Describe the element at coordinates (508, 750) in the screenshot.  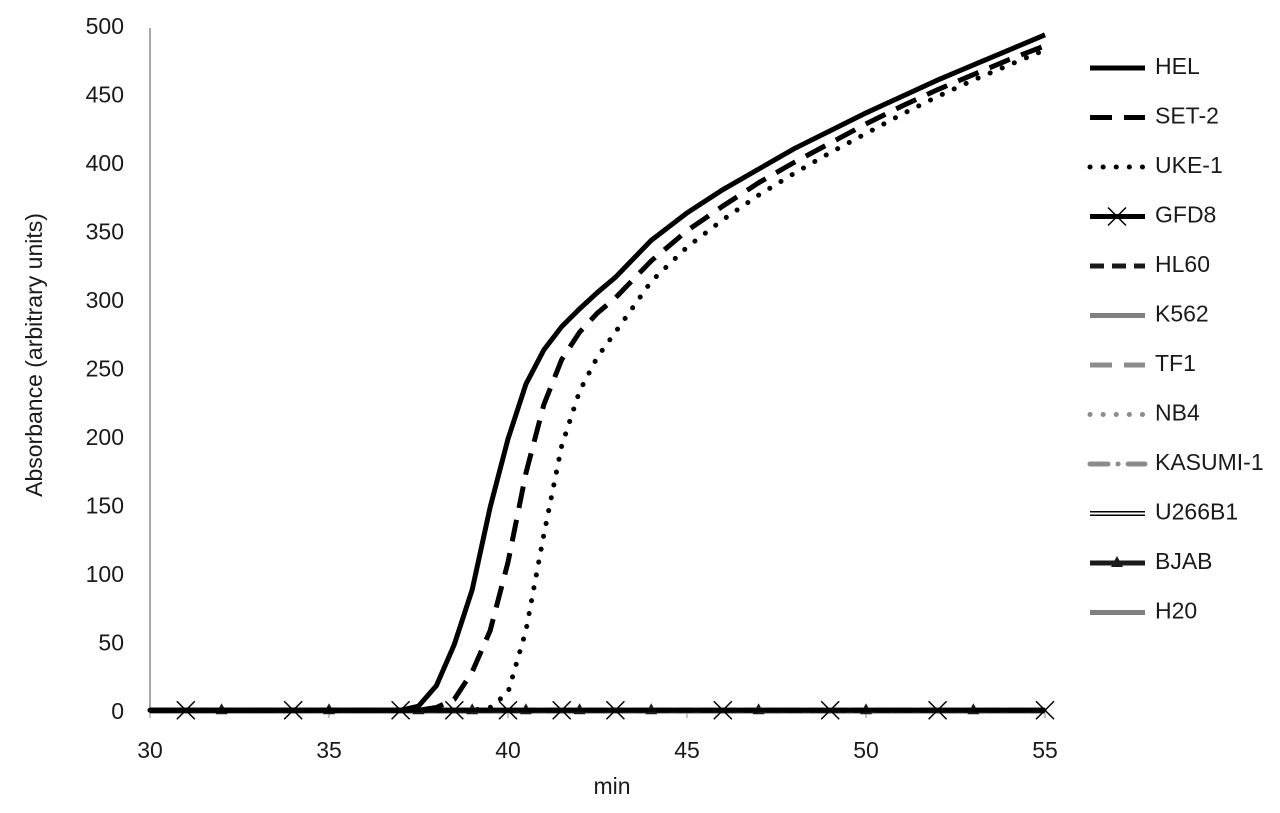
I see `x-tick-label: 40` at that location.